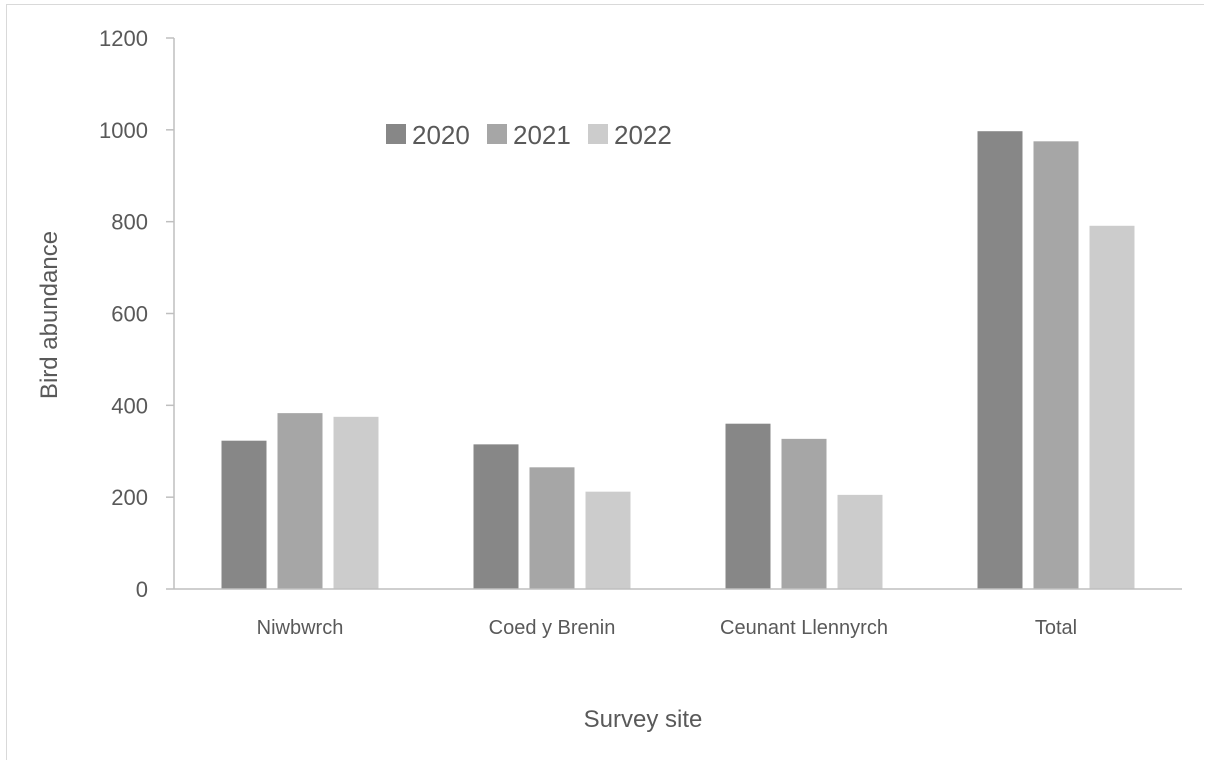  What do you see at coordinates (552, 528) in the screenshot?
I see `bar-2021-coed-y-brenin` at bounding box center [552, 528].